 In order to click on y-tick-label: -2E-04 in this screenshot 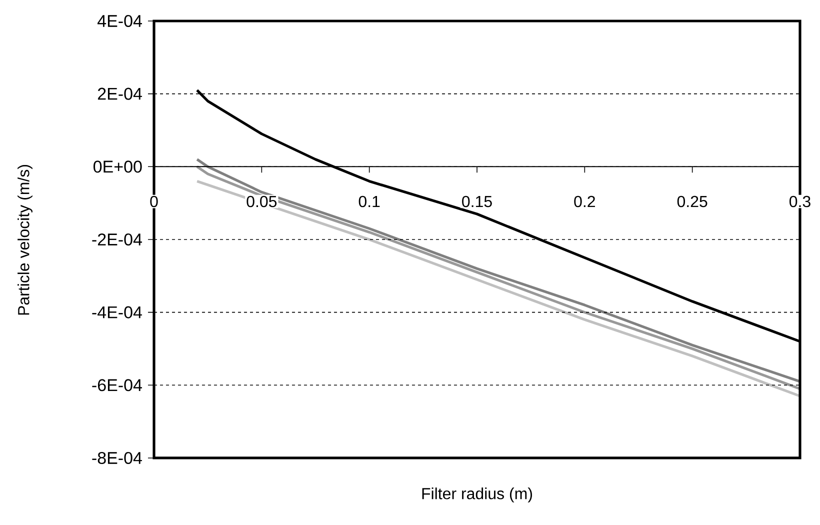, I will do `click(117, 239)`.